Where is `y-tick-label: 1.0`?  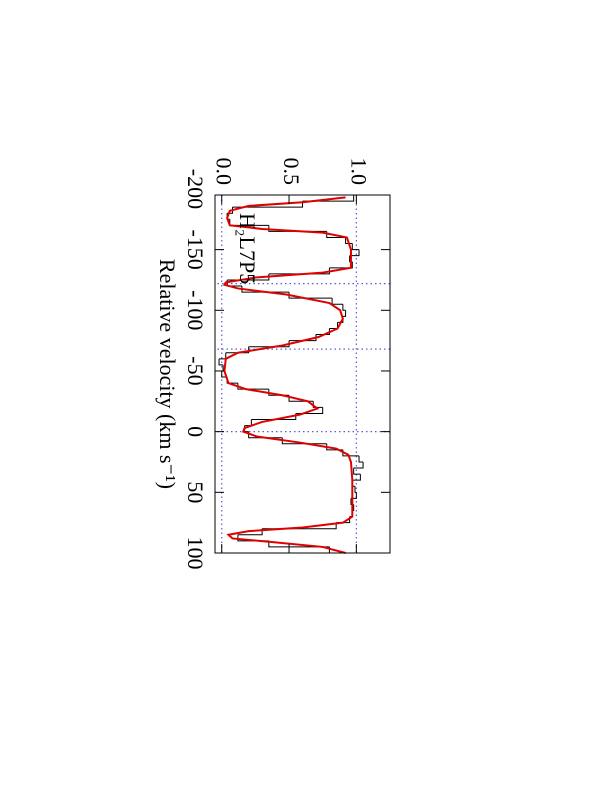
y-tick-label: 1.0 is located at coordinates (358, 172).